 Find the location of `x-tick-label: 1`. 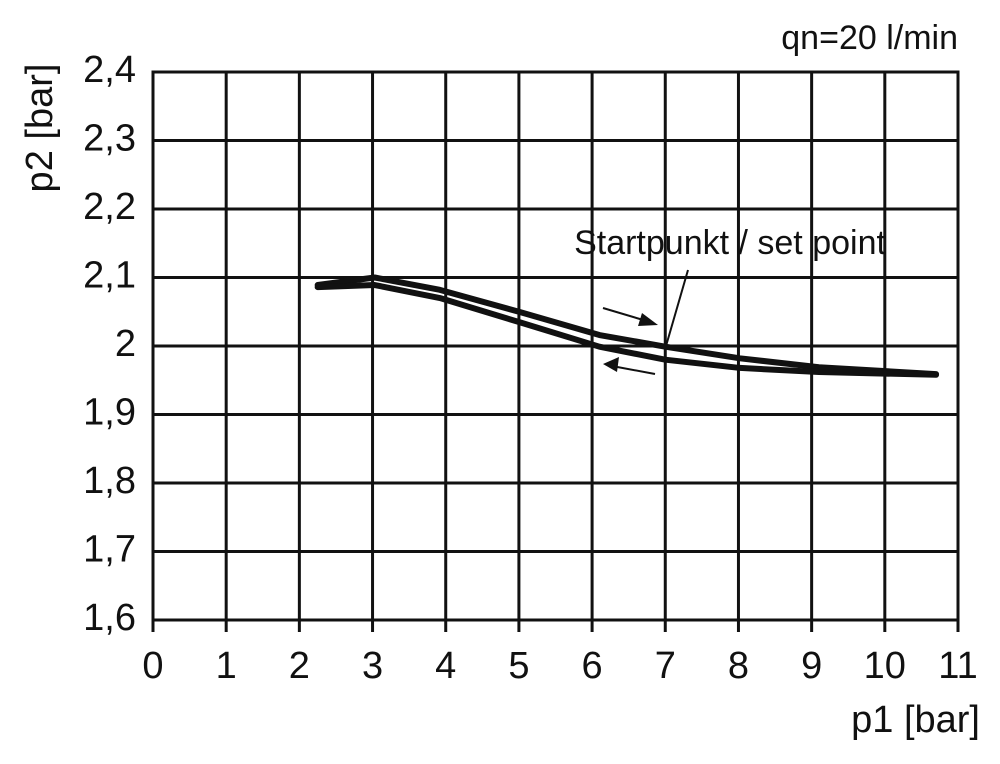

x-tick-label: 1 is located at coordinates (226, 666).